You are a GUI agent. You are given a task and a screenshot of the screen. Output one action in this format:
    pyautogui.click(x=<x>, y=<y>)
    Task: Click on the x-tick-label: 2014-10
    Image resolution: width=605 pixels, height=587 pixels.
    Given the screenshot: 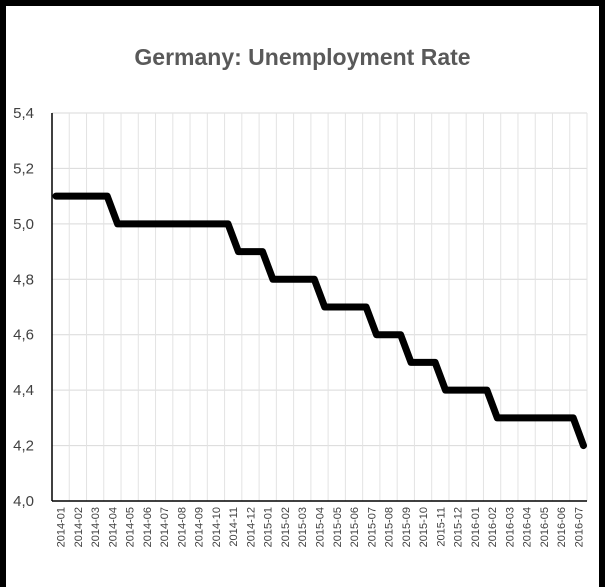 What is the action you would take?
    pyautogui.click(x=217, y=527)
    